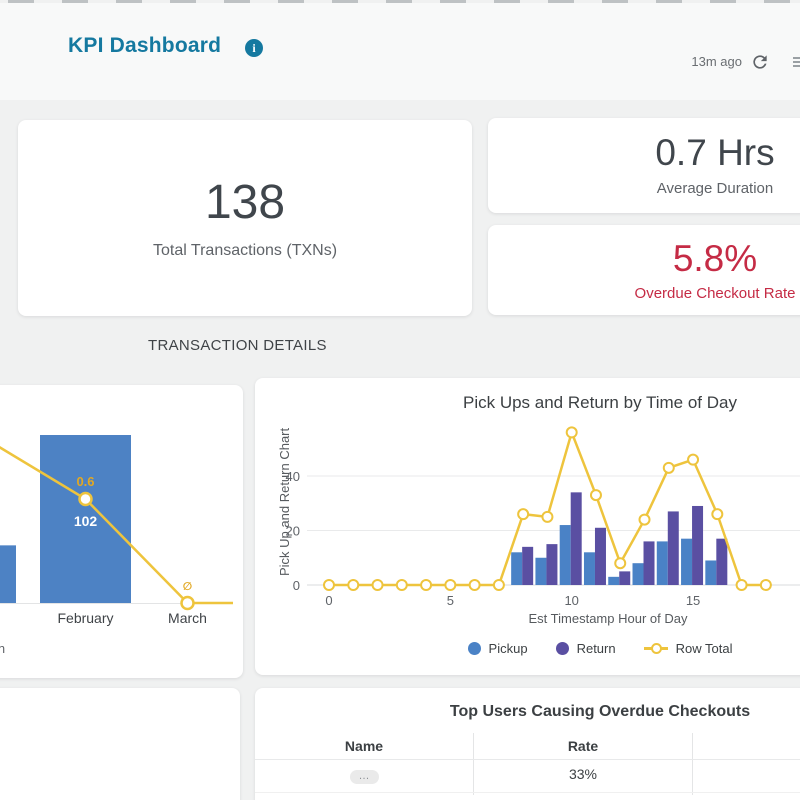  I want to click on legend-label-pickup: Pickup, so click(508, 648).